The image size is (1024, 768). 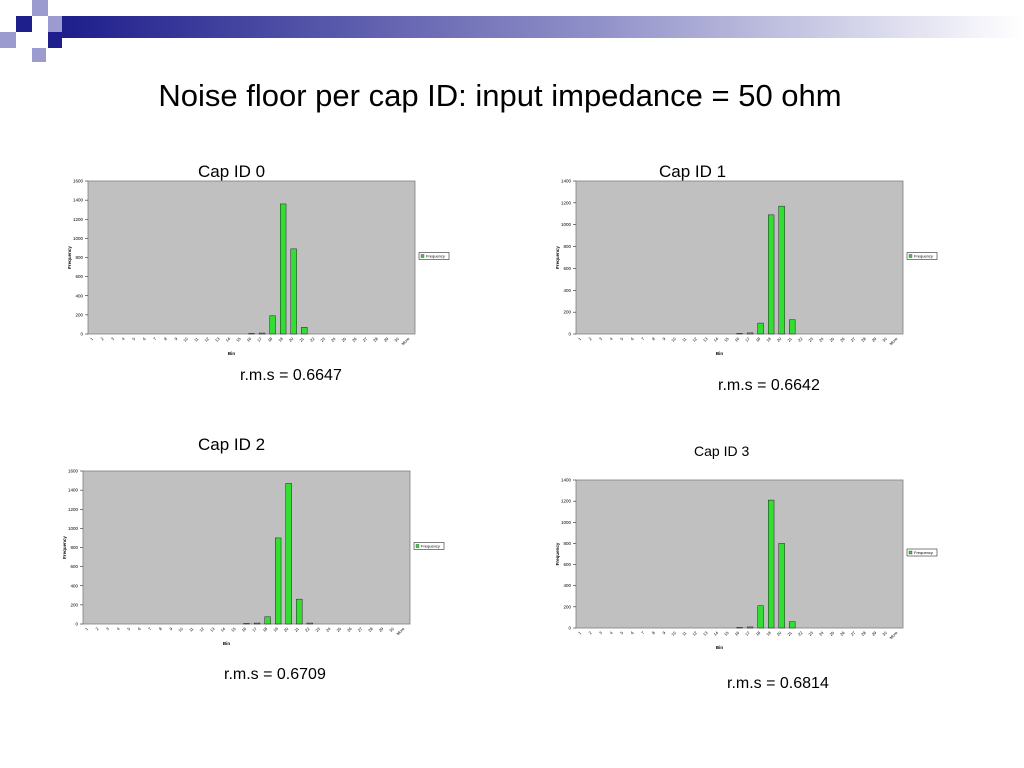 I want to click on x-tick-label: 13, so click(x=705, y=339).